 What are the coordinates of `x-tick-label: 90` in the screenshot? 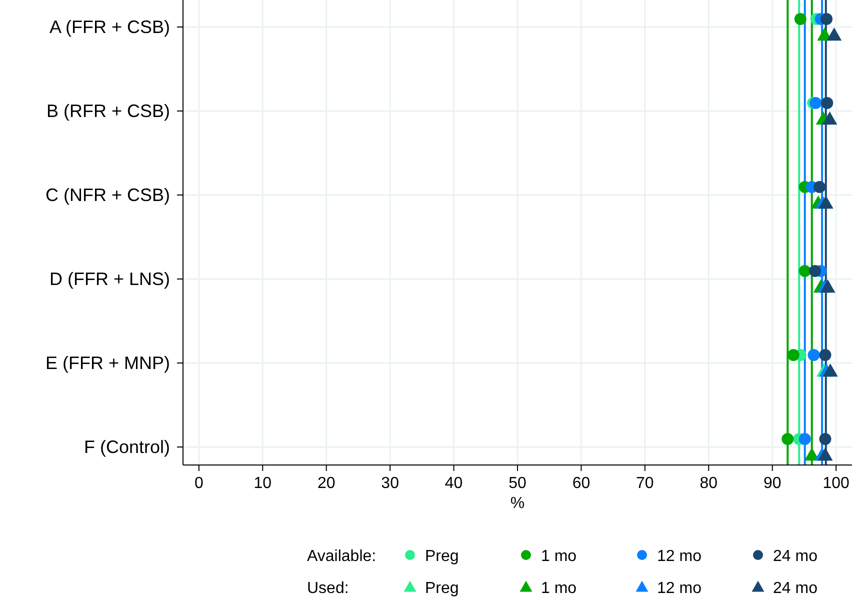 It's located at (772, 483).